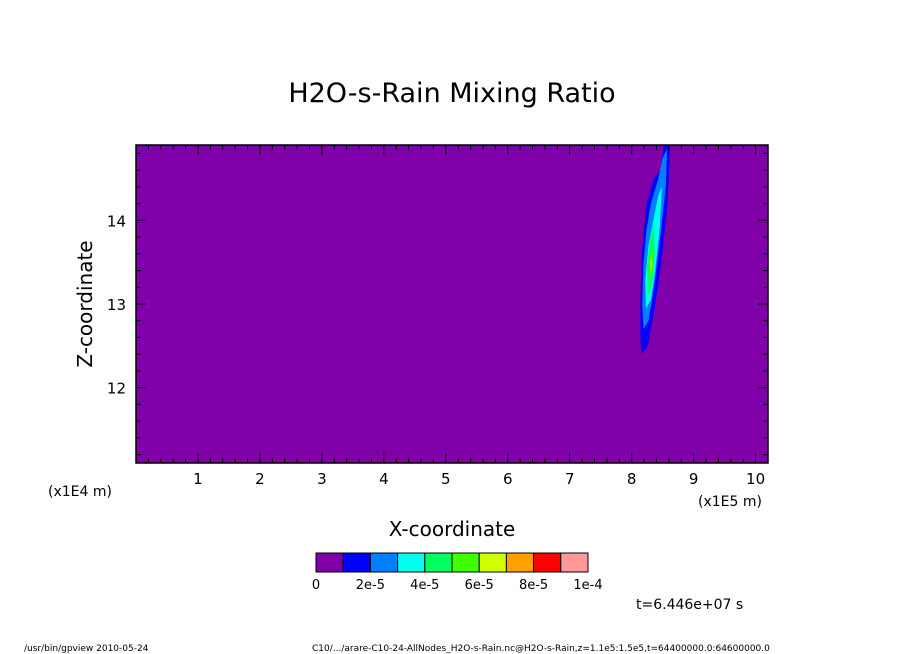 The image size is (904, 654). What do you see at coordinates (479, 585) in the screenshot?
I see `colorbar-label: 6e-5` at bounding box center [479, 585].